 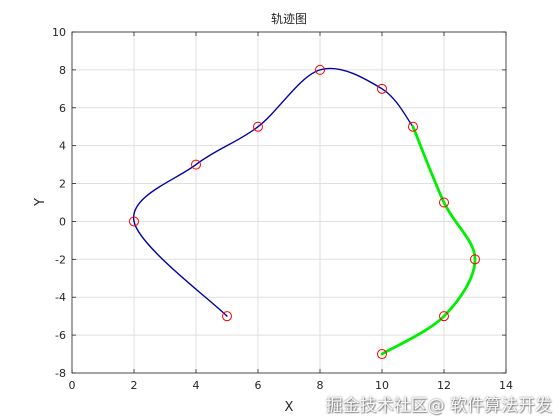 I want to click on y-tick-label: -6, so click(x=60, y=335).